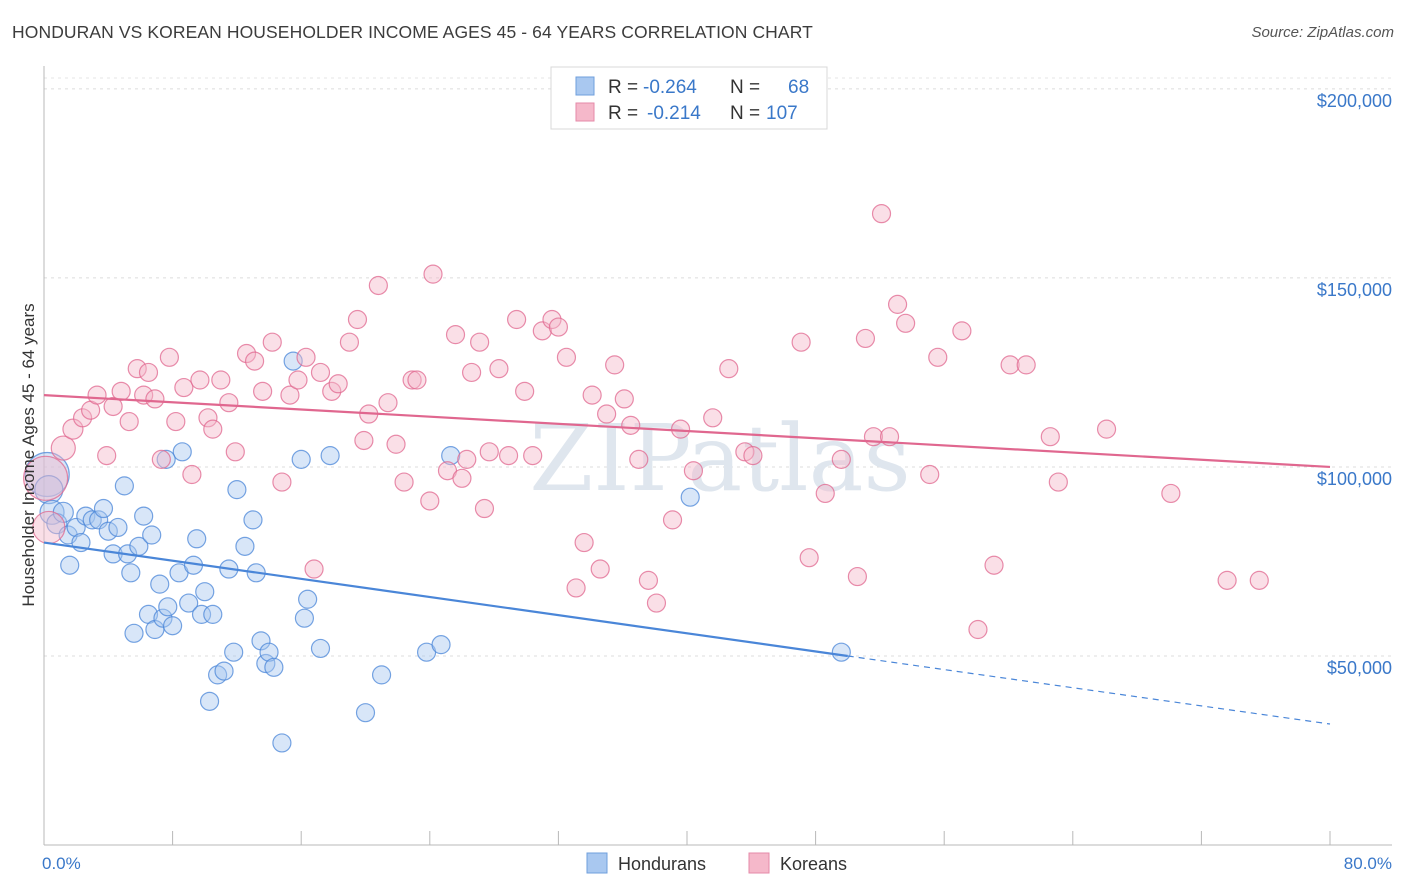 The image size is (1406, 892). I want to click on bottom-legend-swatch-koreans, so click(759, 863).